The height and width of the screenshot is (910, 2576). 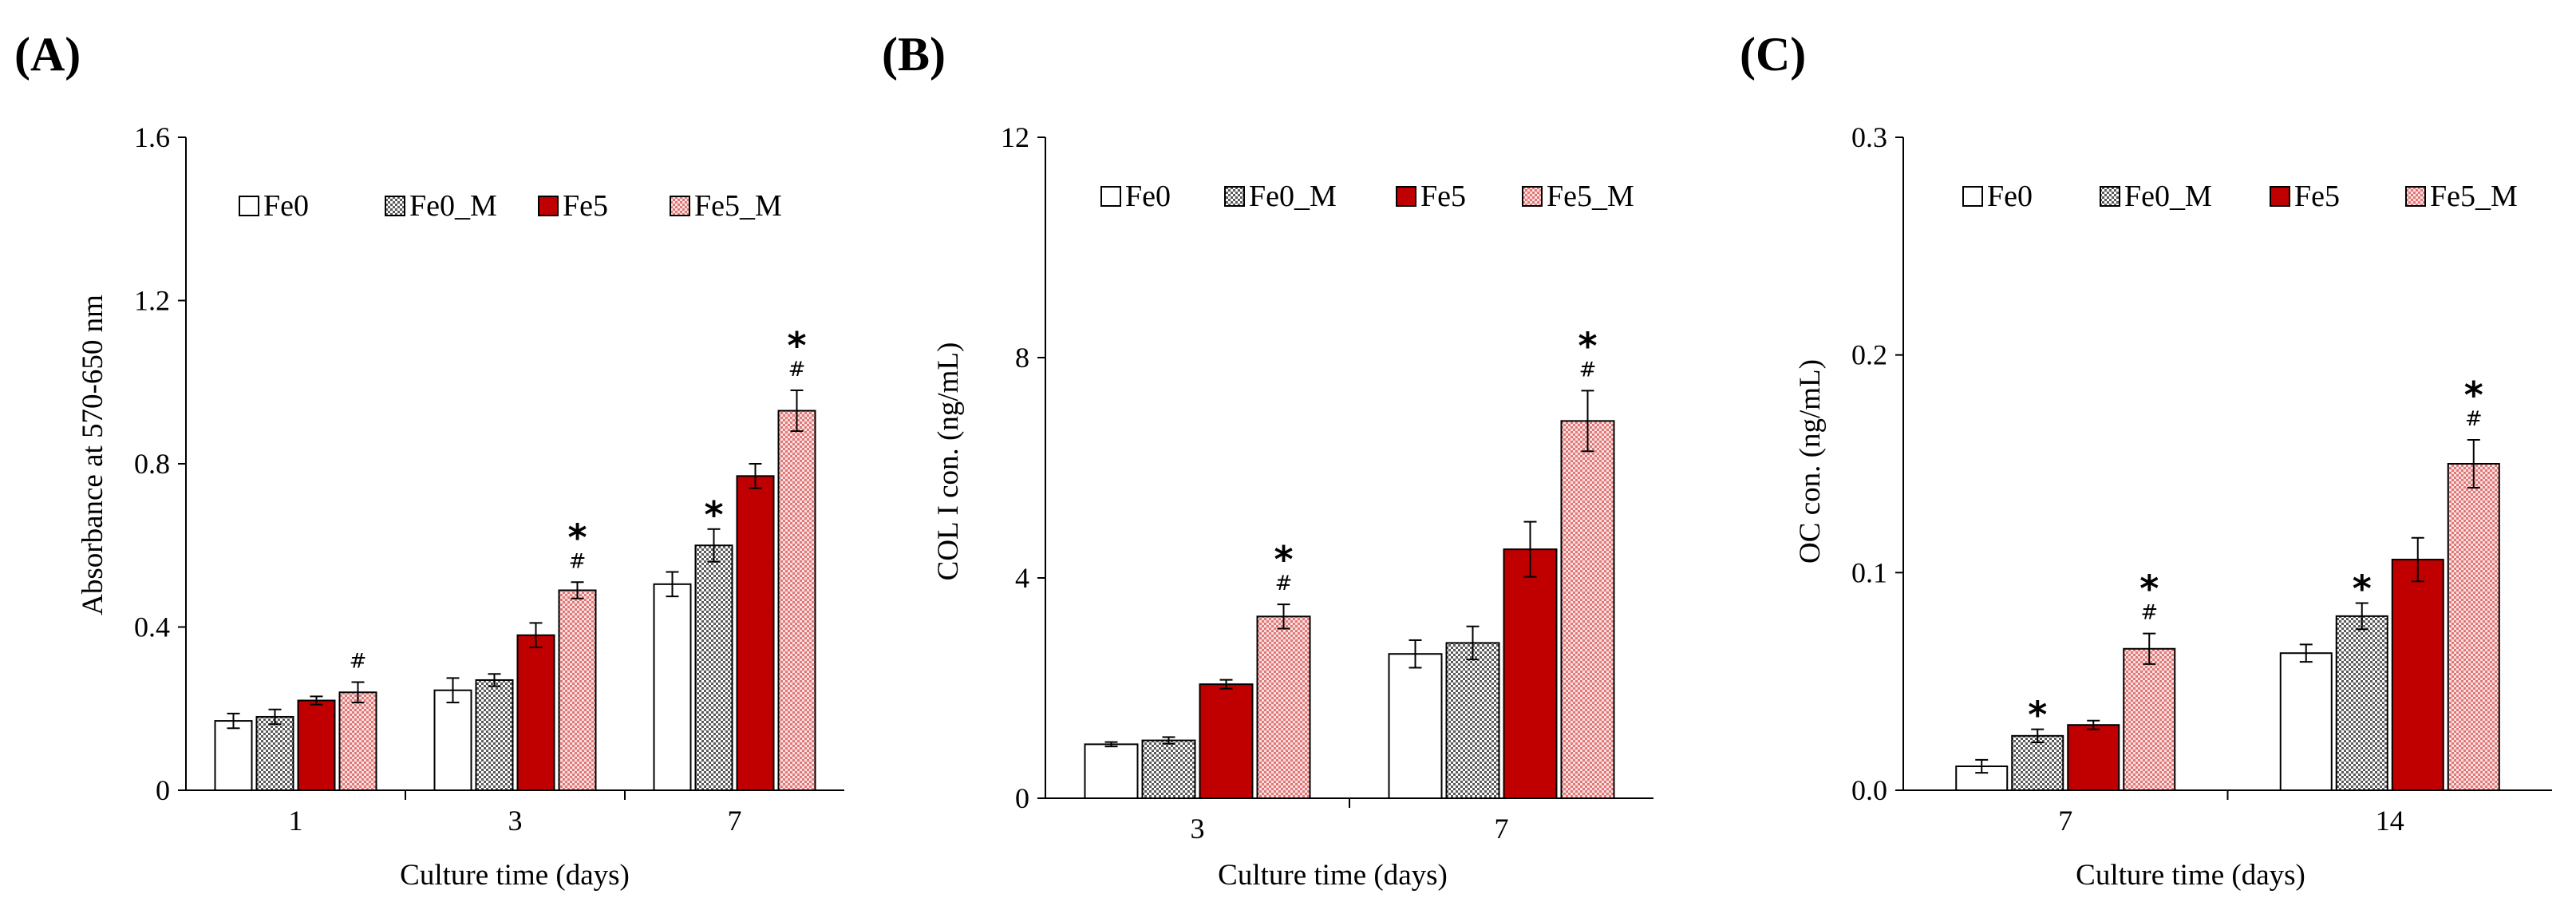 What do you see at coordinates (510, 206) in the screenshot?
I see `panel-a-legend: Fe0 Fe0_M Fe5 Fe5_M` at bounding box center [510, 206].